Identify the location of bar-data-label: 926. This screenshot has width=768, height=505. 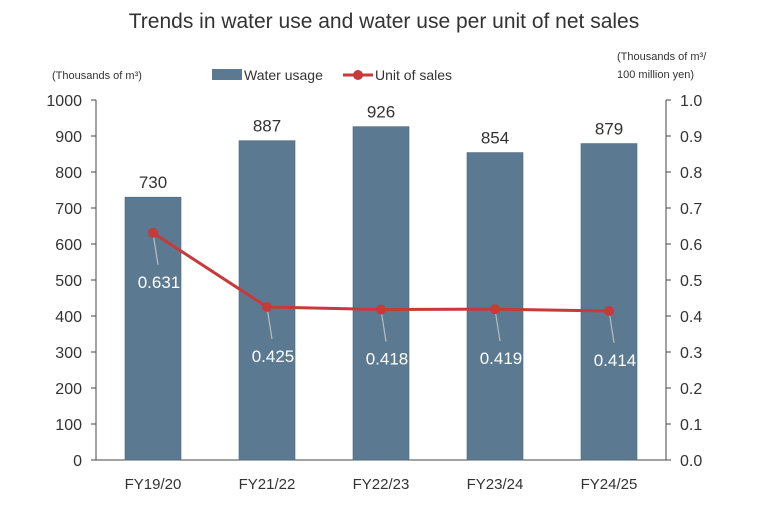
(381, 112).